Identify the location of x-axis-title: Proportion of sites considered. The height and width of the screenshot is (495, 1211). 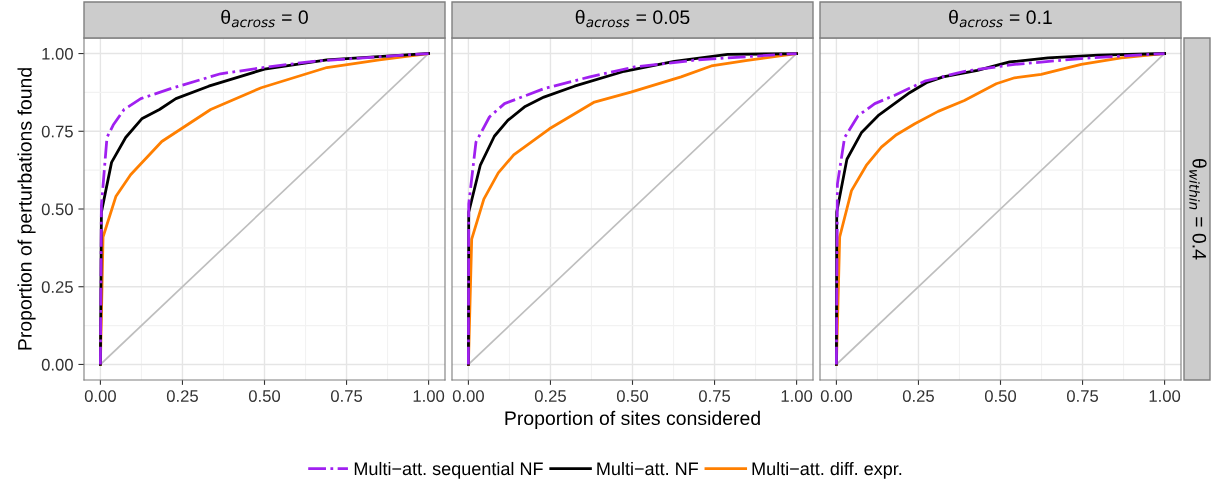
(632, 419).